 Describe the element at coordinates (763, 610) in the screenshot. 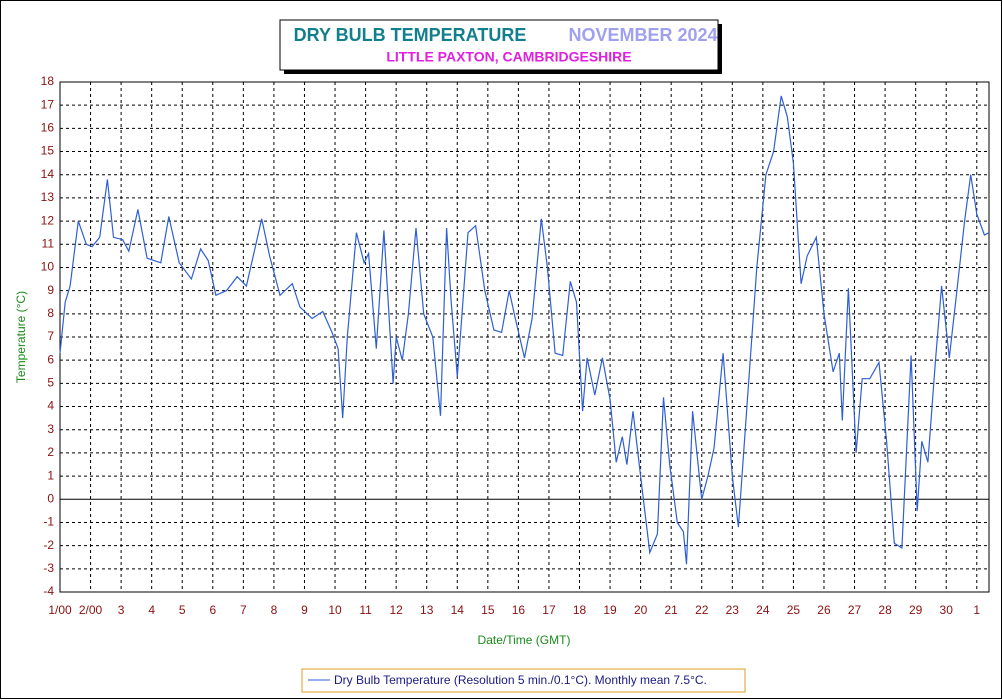

I see `x-tick-label: 24` at that location.